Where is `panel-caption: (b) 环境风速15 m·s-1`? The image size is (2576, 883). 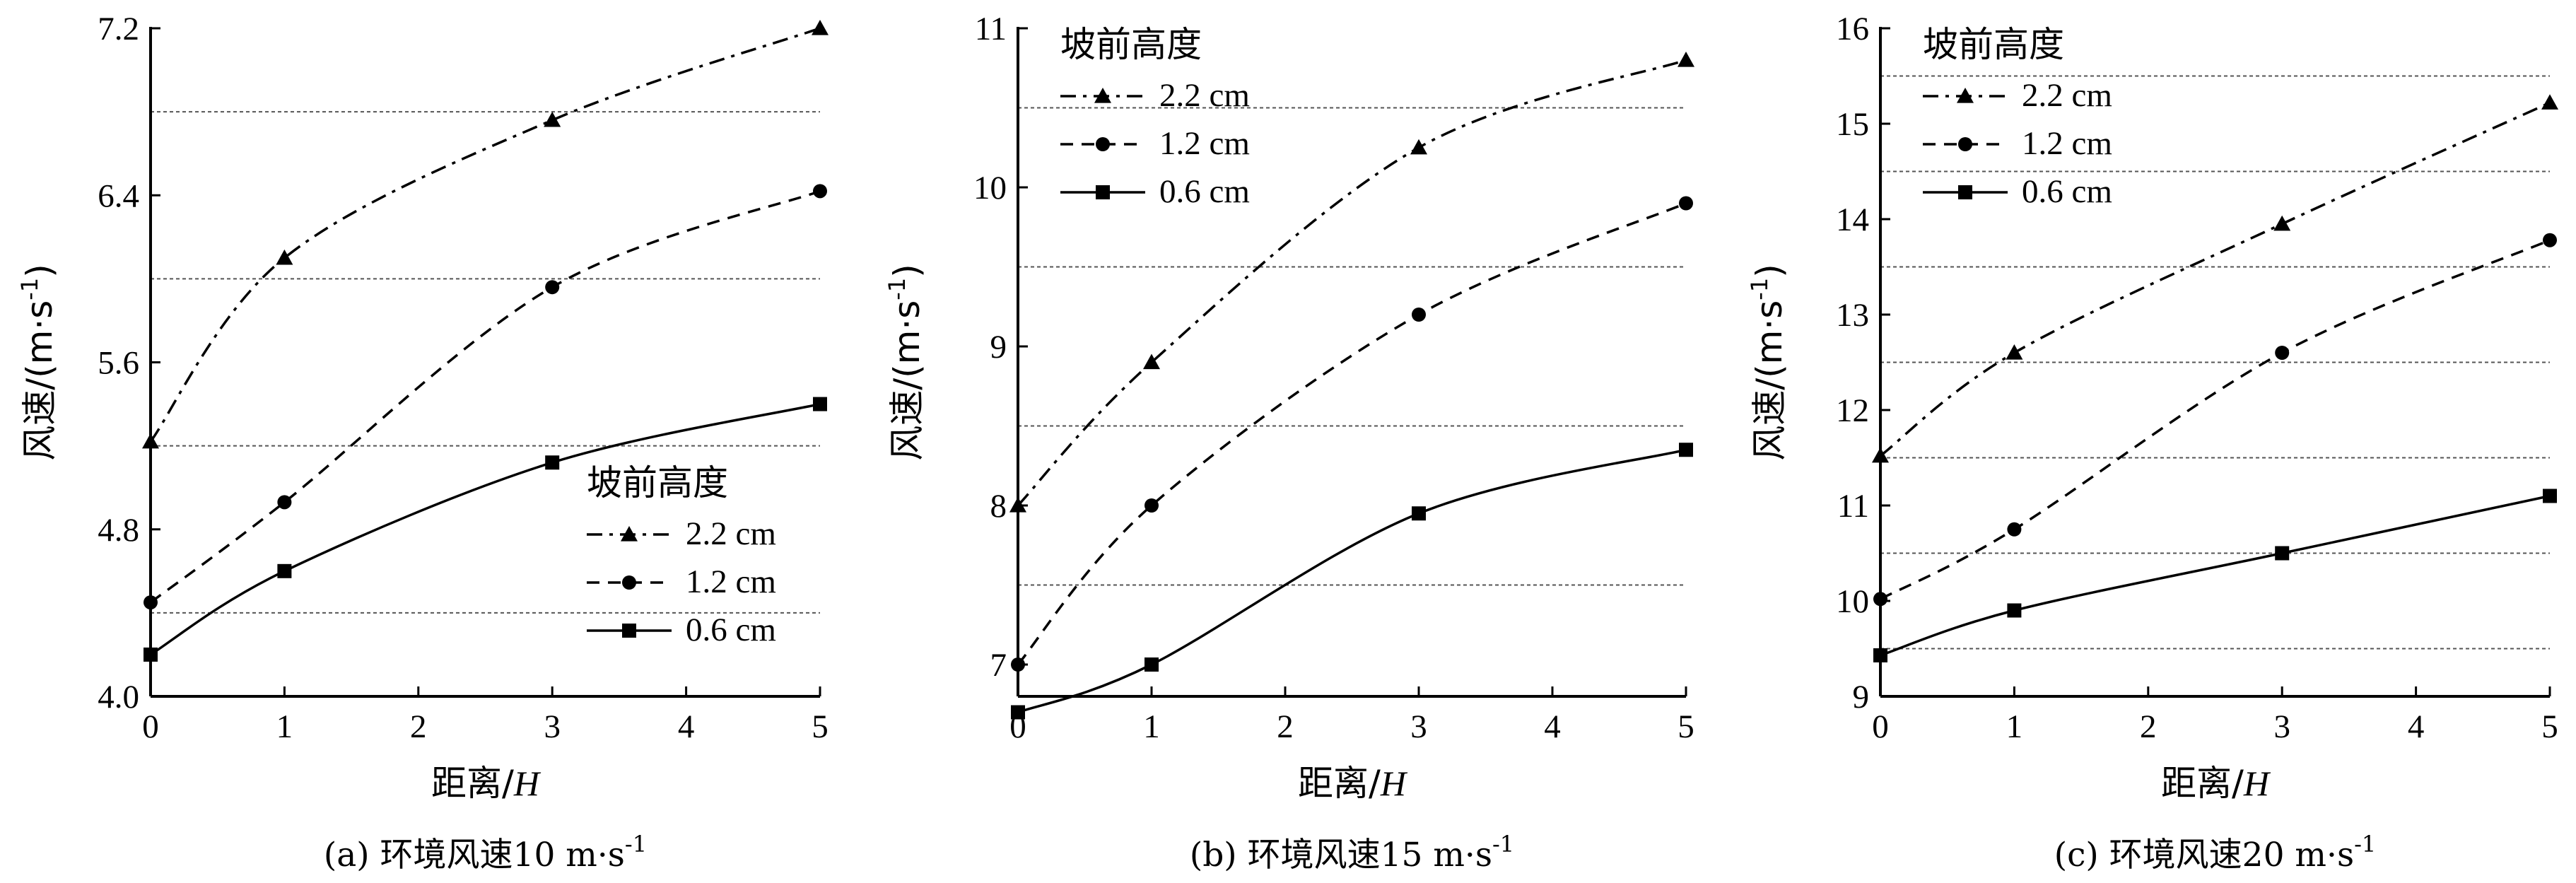
panel-caption: (b) 环境风速15 m·s-1 is located at coordinates (1352, 853).